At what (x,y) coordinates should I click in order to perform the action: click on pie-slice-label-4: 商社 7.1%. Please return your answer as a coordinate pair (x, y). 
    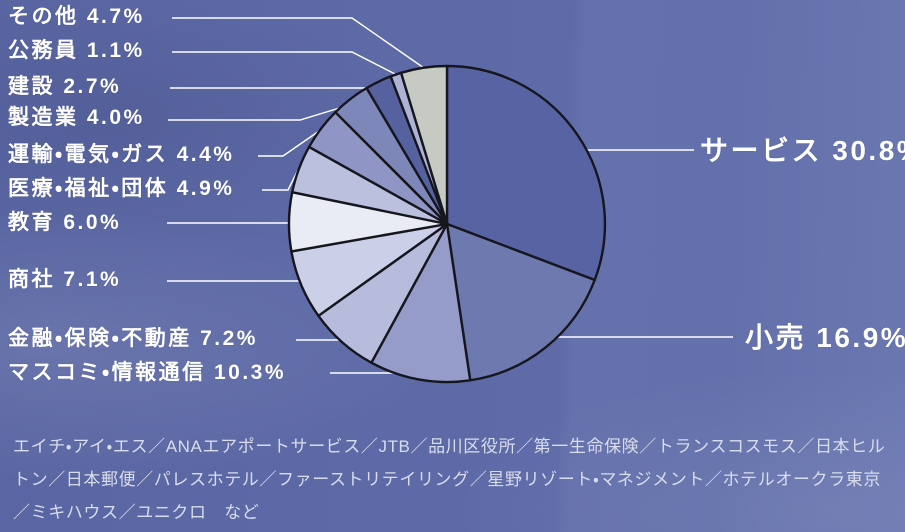
    Looking at the image, I should click on (65, 279).